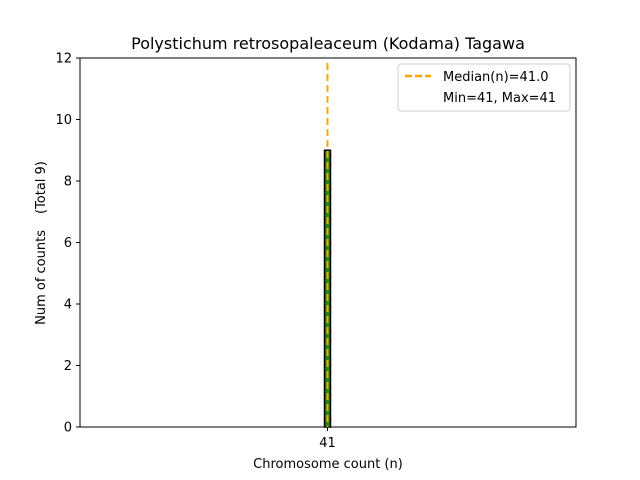 Image resolution: width=640 pixels, height=480 pixels. I want to click on y-tick-label: 12, so click(63, 59).